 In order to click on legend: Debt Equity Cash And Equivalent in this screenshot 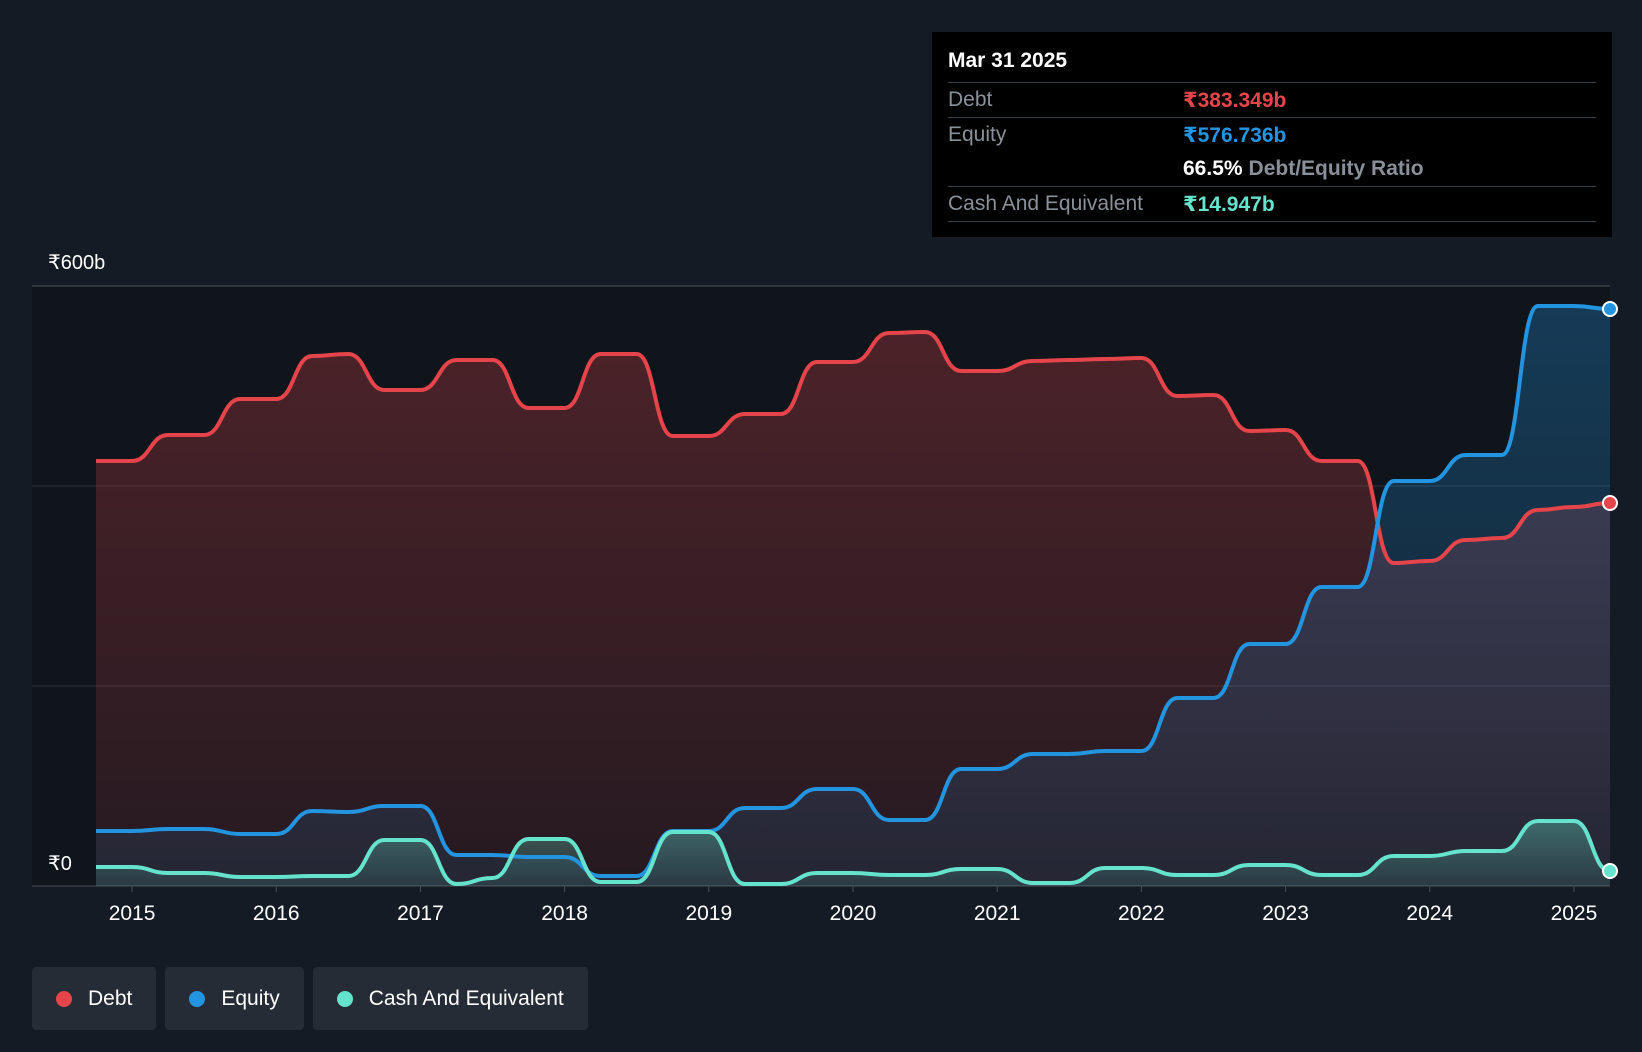, I will do `click(310, 998)`.